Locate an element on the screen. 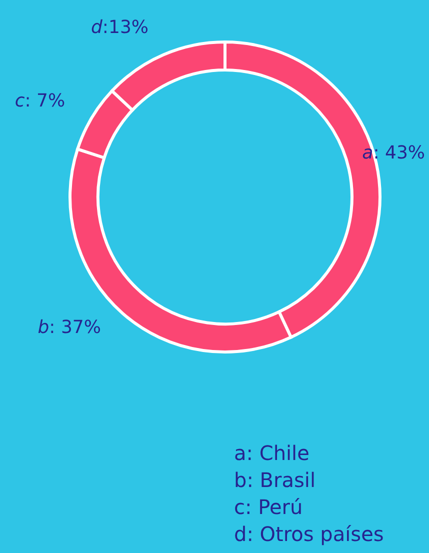  text: d: Otros países is located at coordinates (309, 534).